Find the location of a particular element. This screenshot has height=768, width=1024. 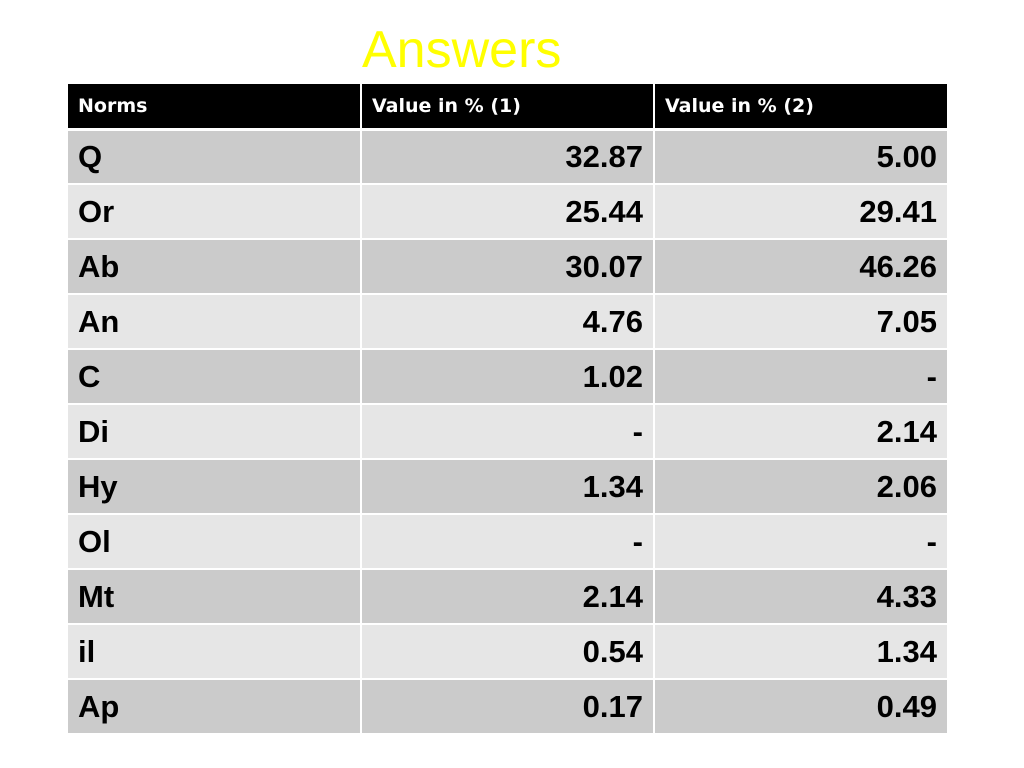

table-row: Q 32.87 5.00 is located at coordinates (507, 157).